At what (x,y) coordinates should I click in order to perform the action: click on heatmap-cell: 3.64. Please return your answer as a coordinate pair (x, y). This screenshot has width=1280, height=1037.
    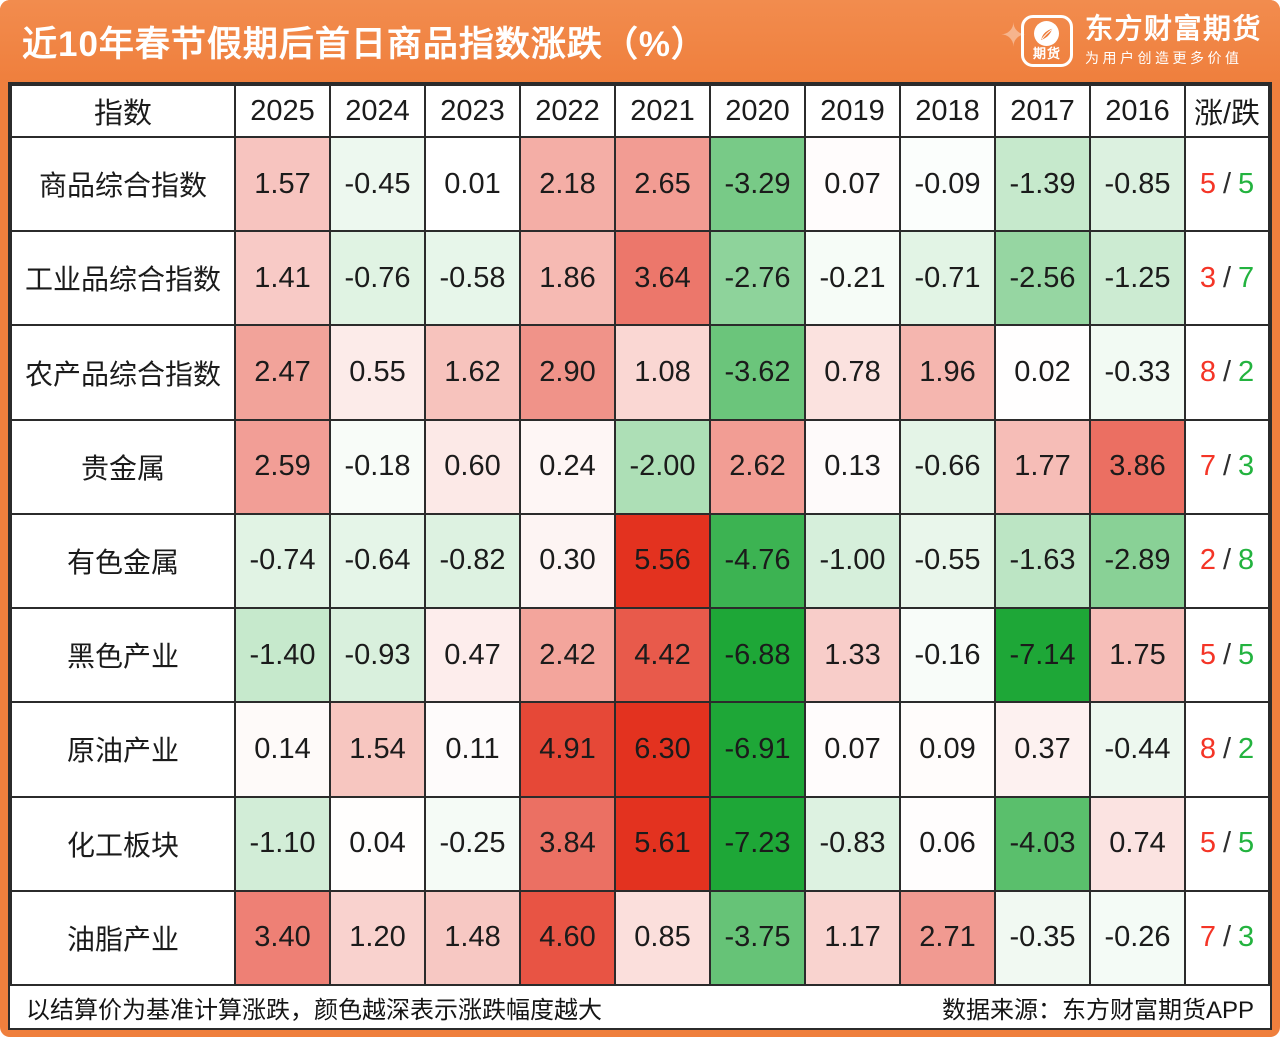
    Looking at the image, I should click on (662, 278).